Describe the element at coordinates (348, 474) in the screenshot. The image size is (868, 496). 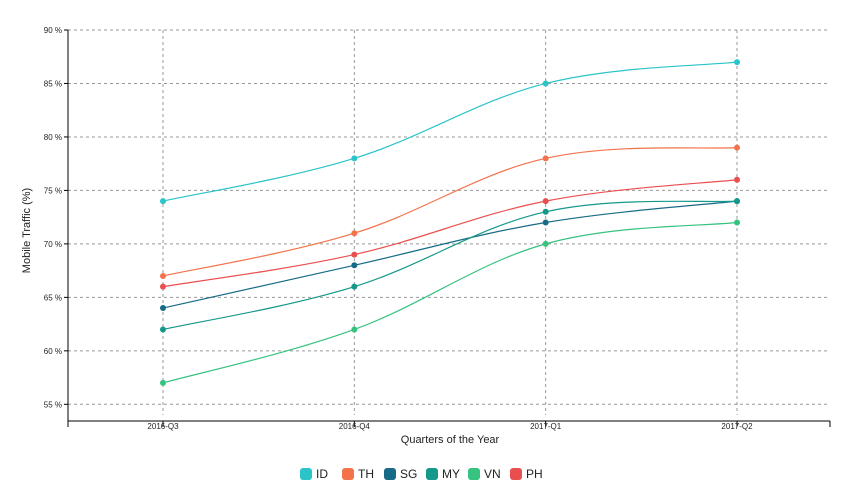
I see `legend-swatch-th` at that location.